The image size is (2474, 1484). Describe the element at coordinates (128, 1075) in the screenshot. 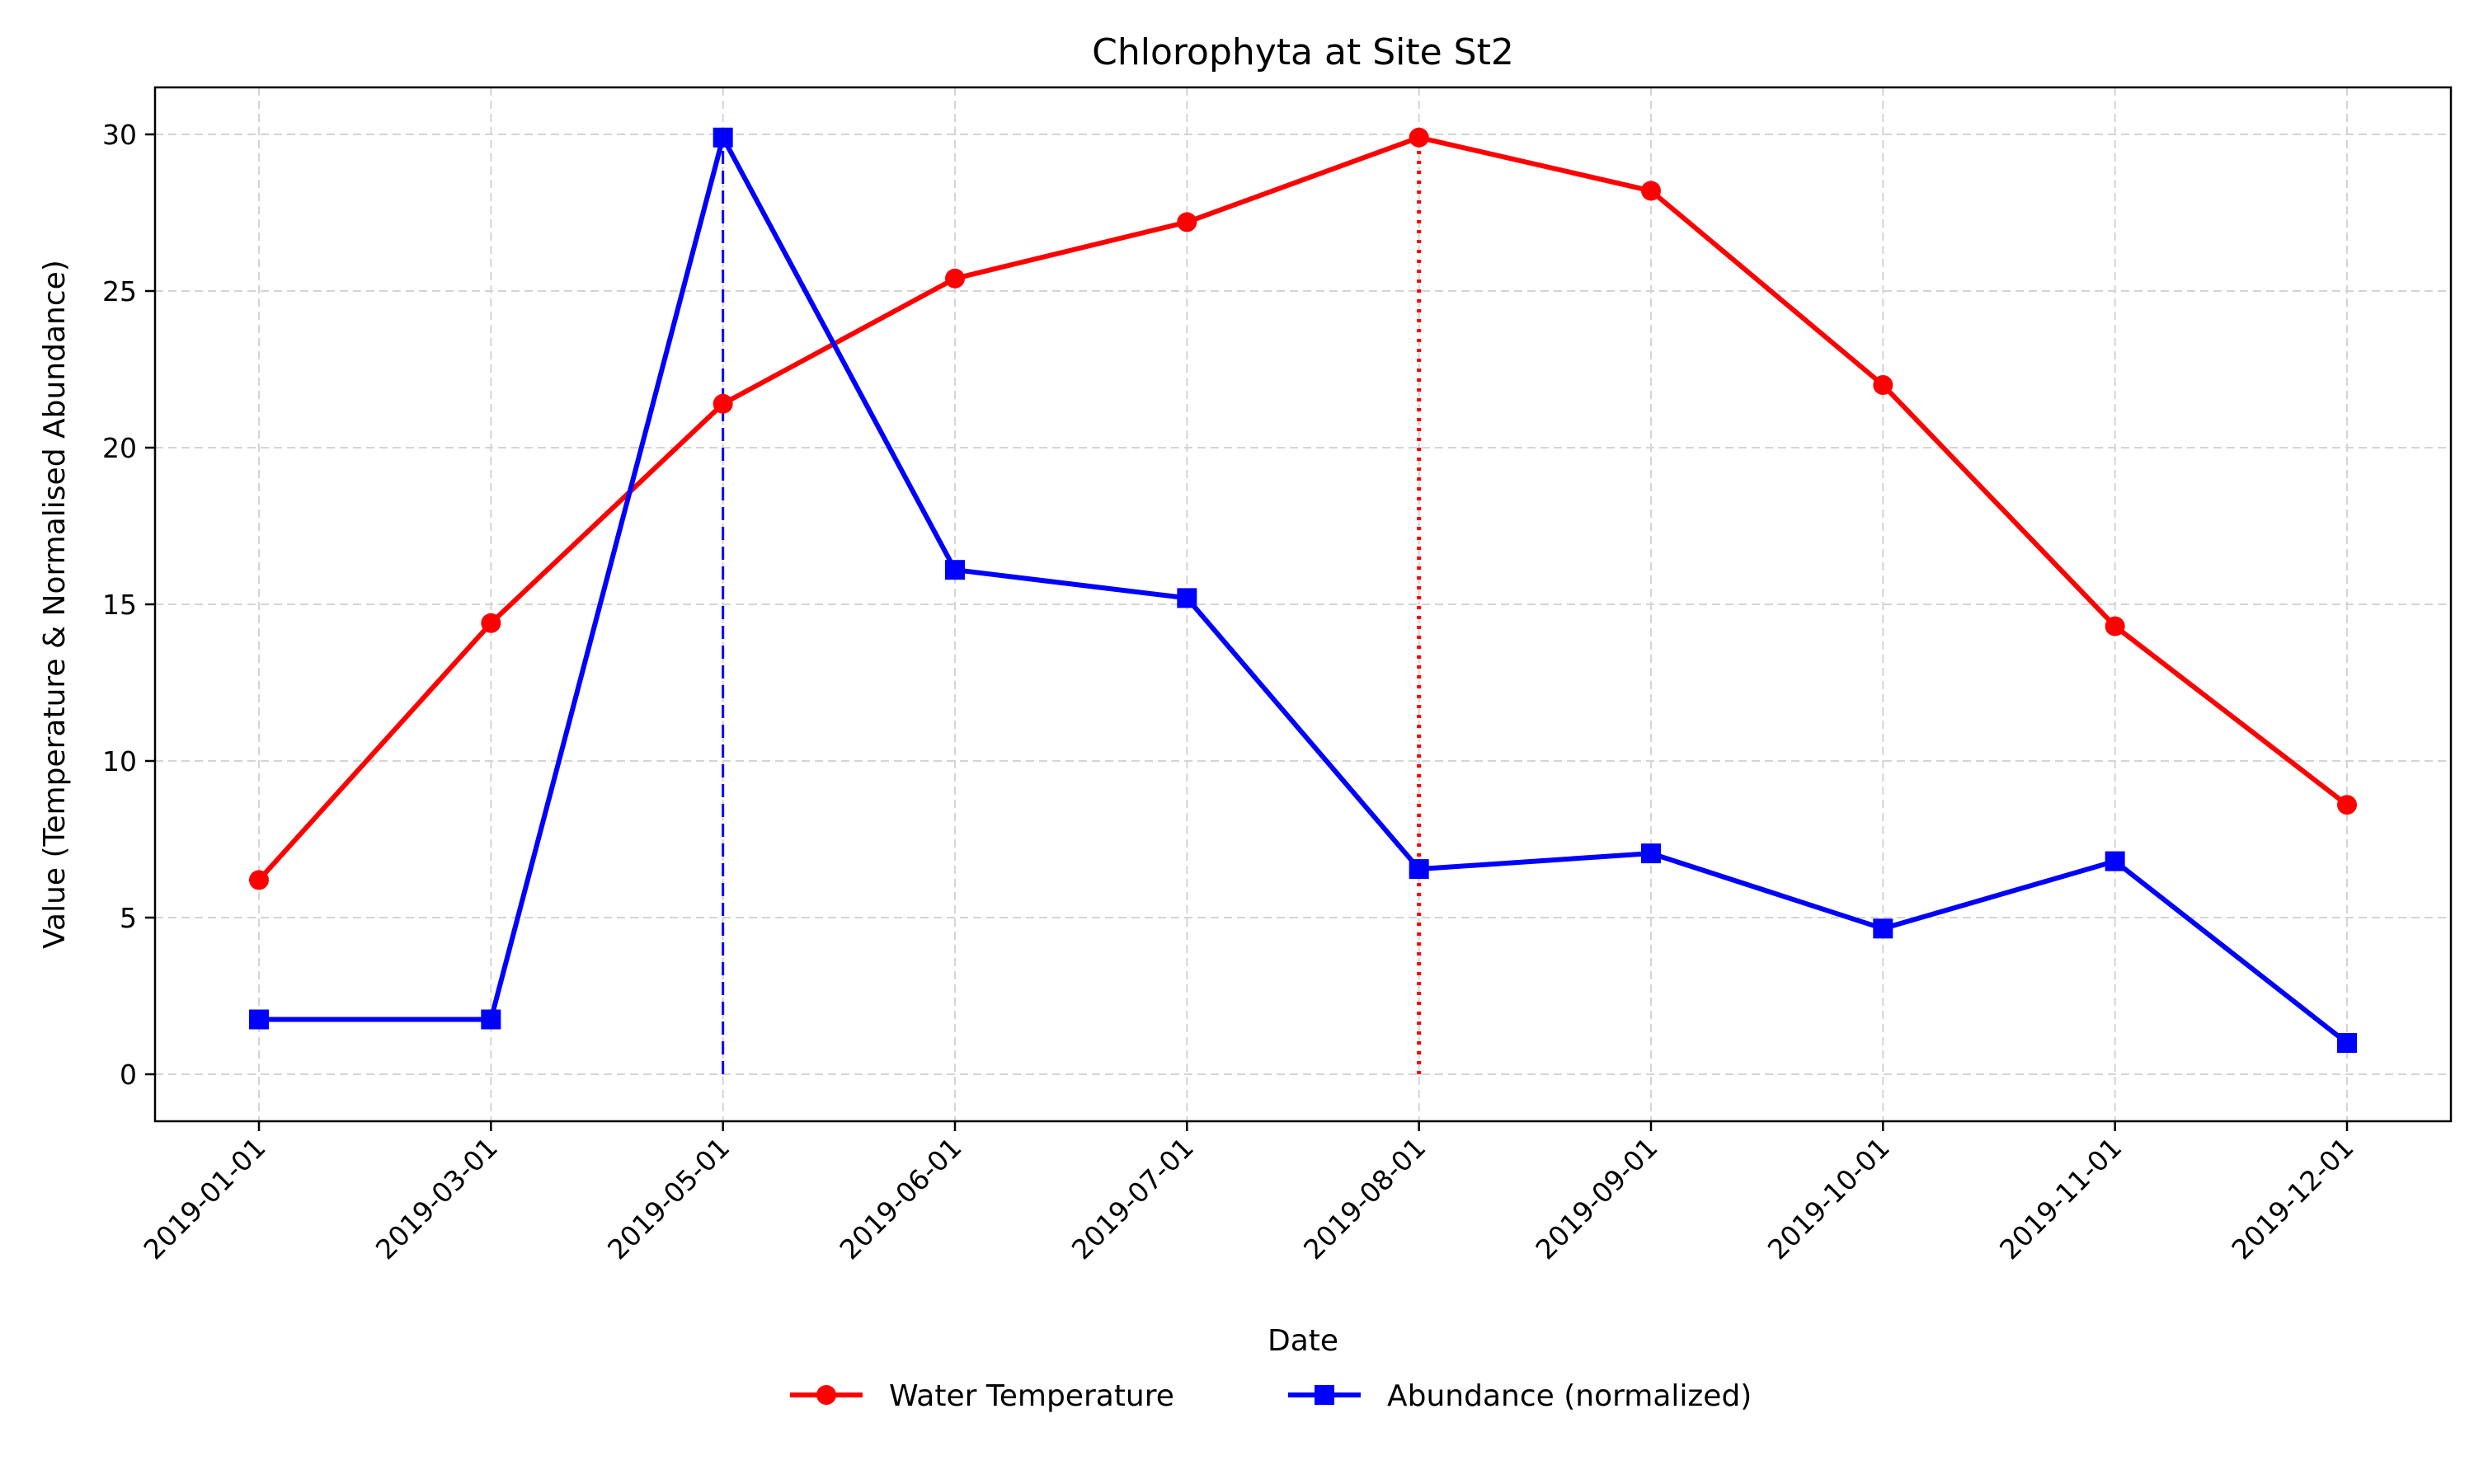

I see `y-tick-label: 0` at that location.